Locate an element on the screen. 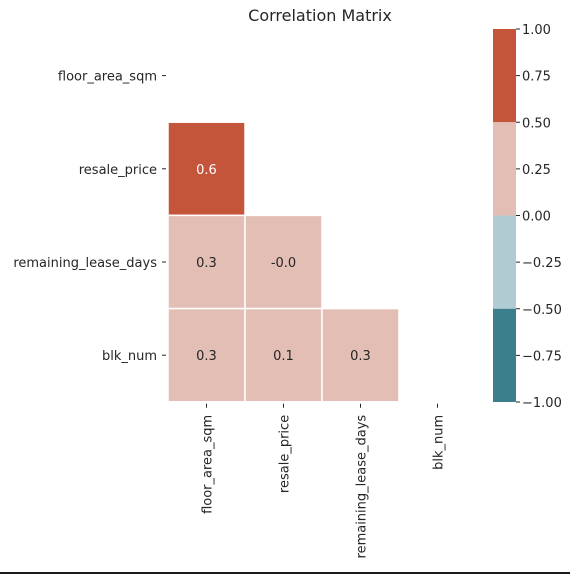  colorbar-tick-label: −1.00 is located at coordinates (542, 403).